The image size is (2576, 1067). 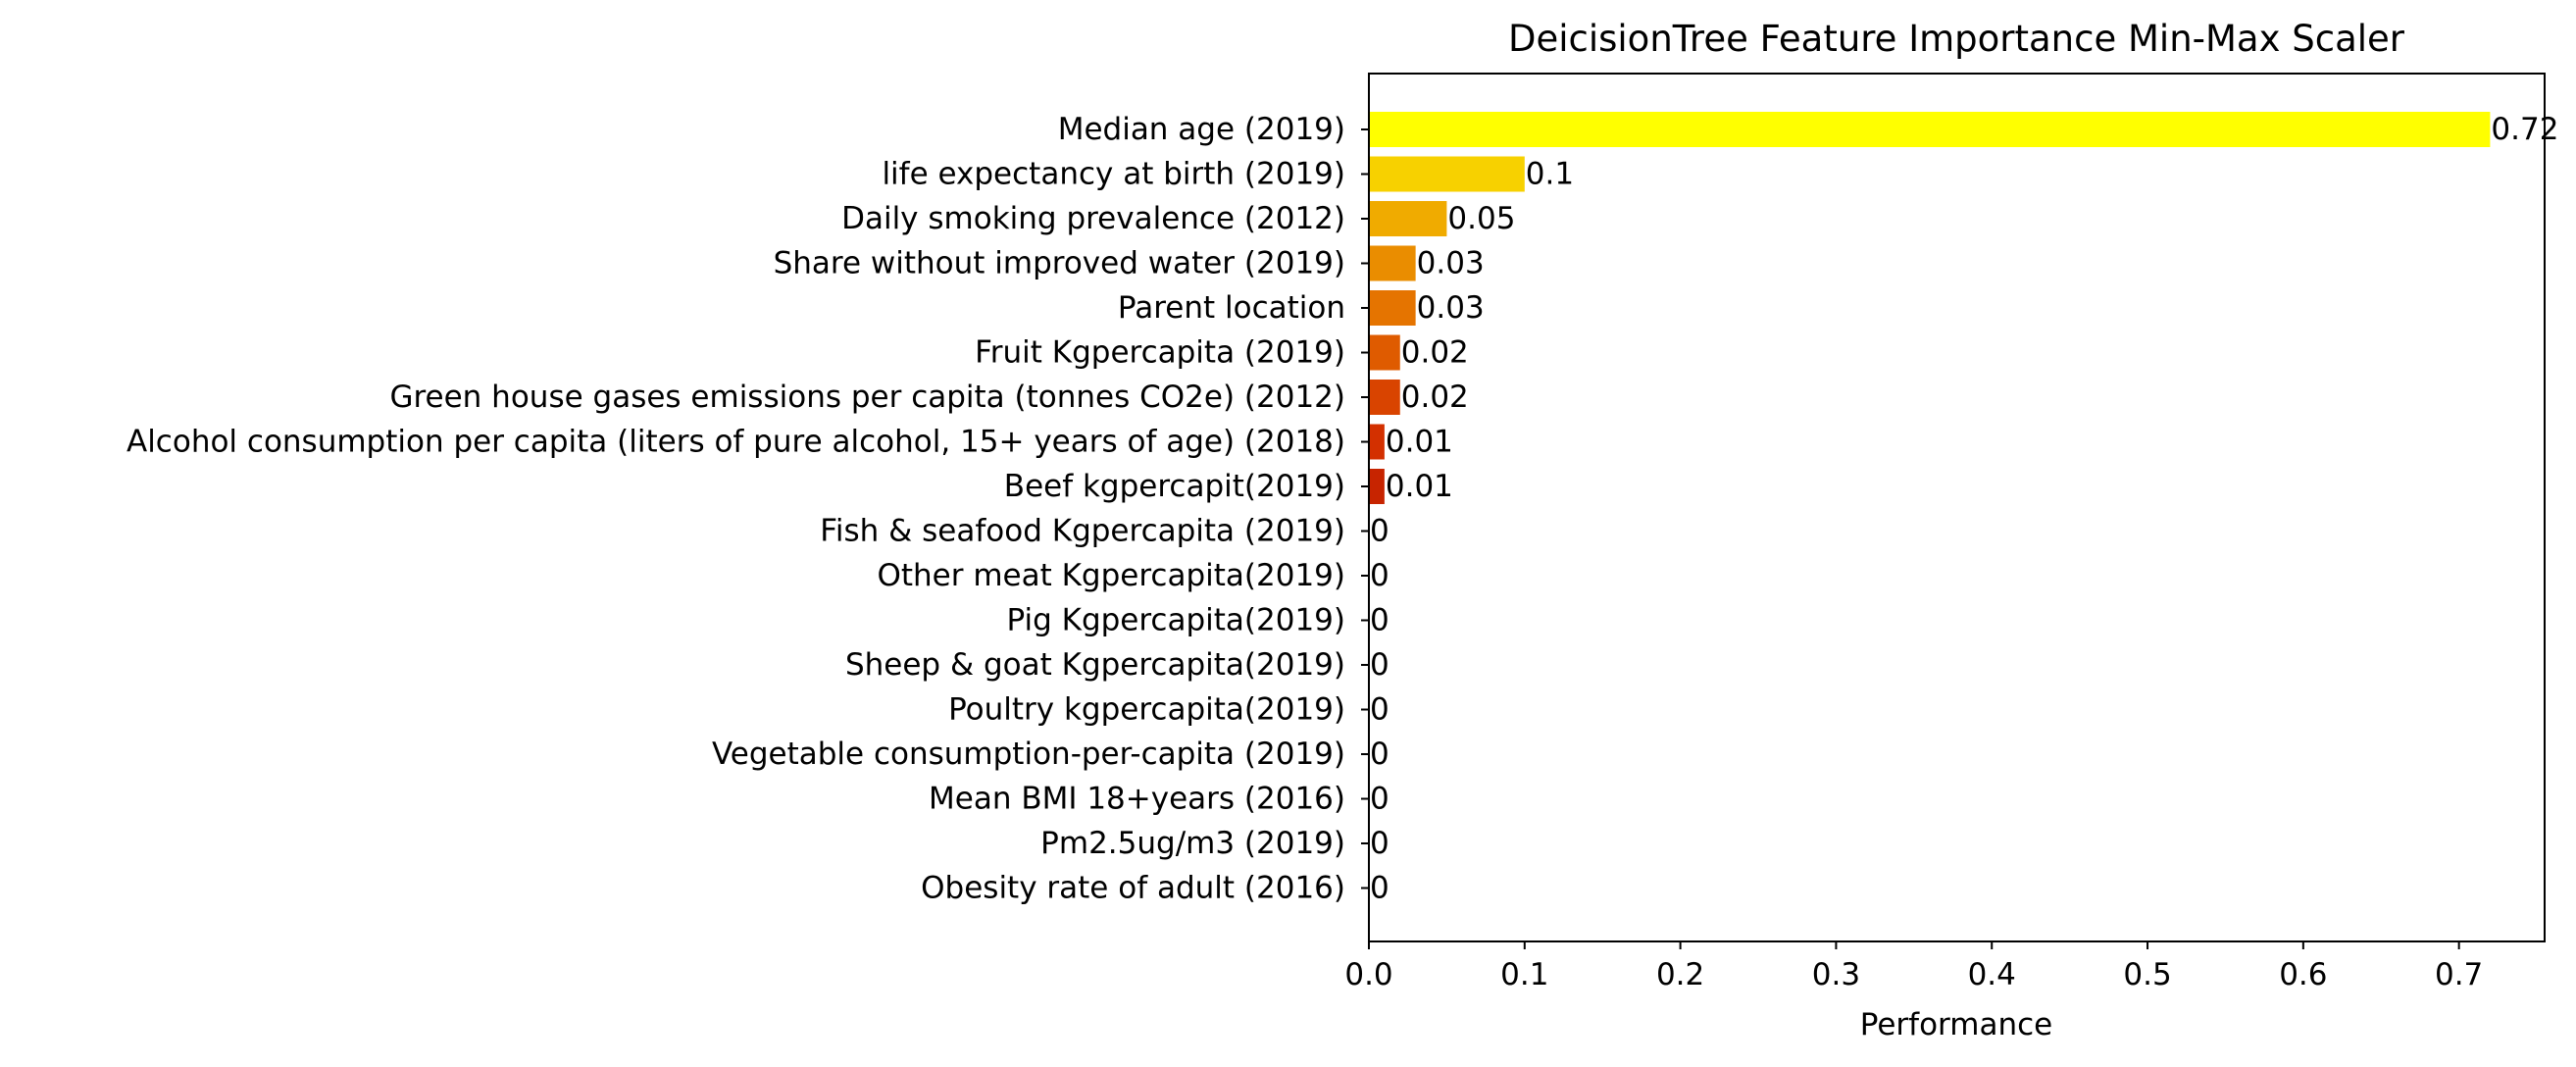 What do you see at coordinates (1160, 353) in the screenshot?
I see `category-label: Fruit Kgpercapita (2019)` at bounding box center [1160, 353].